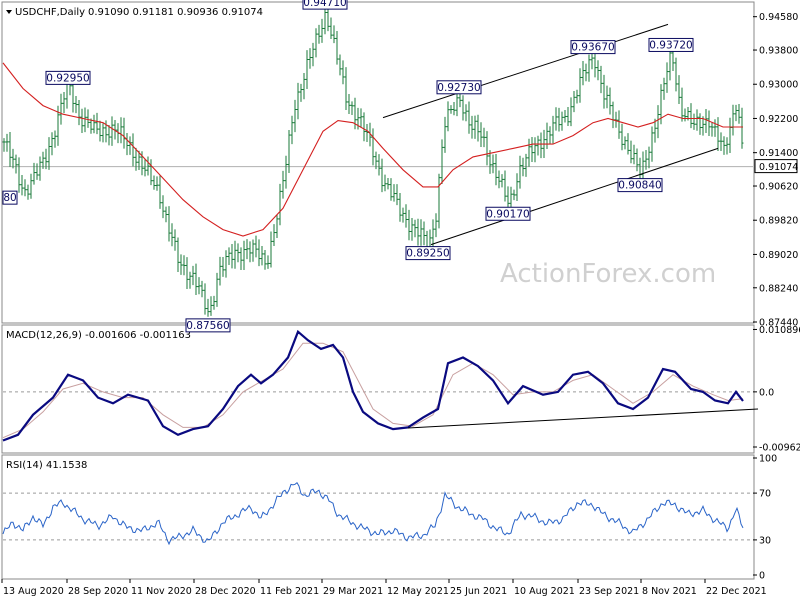  Describe the element at coordinates (428, 253) in the screenshot. I see `price-label: 0.89250` at that location.